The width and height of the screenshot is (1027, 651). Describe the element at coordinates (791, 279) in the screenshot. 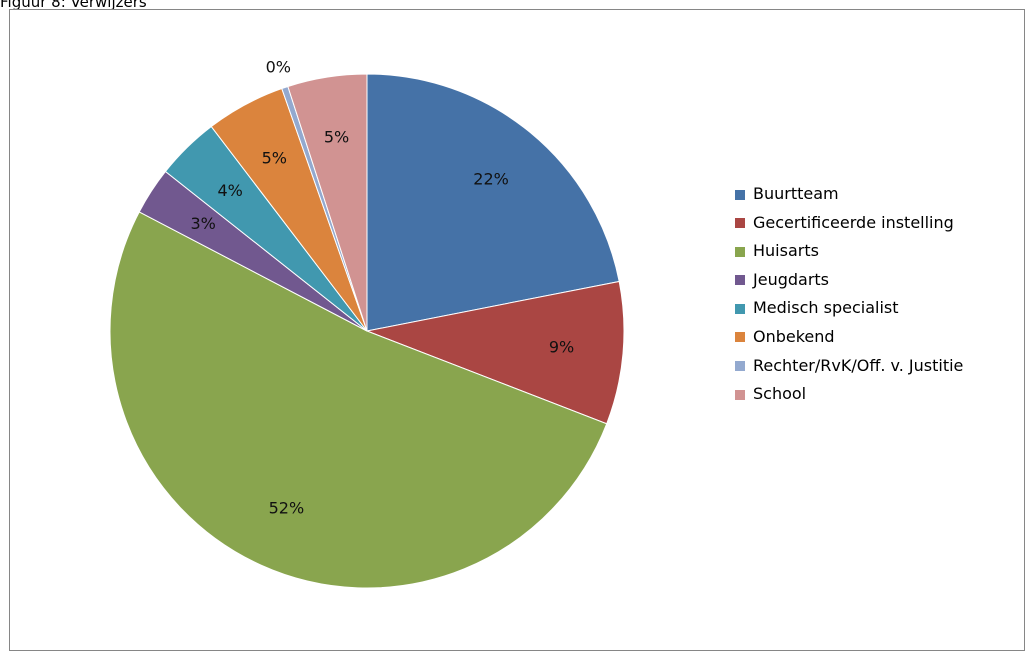

I see `legend-label: Jeugdarts` at that location.